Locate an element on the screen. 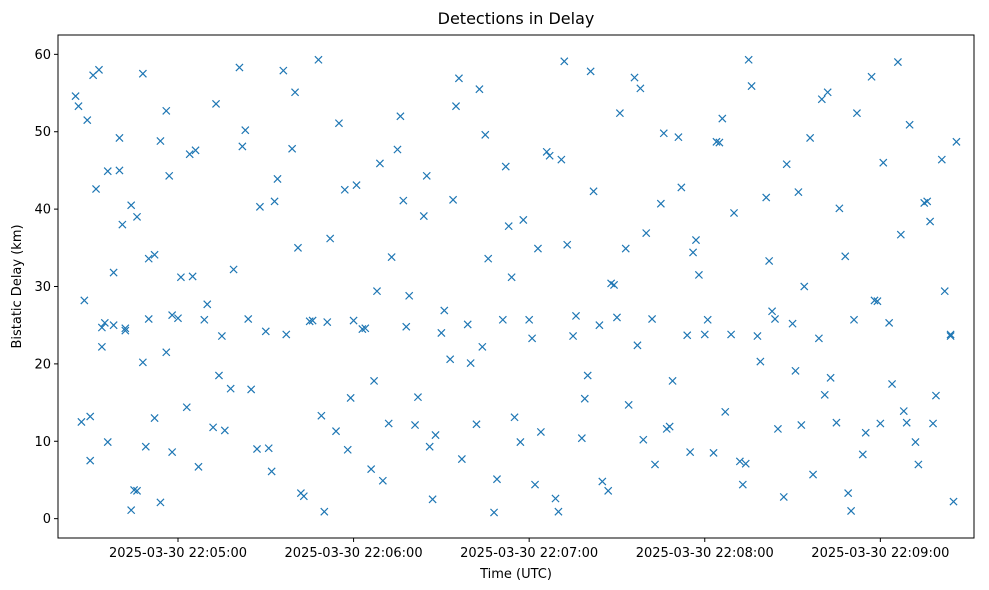 The width and height of the screenshot is (989, 590). x-axis-label: Time (UTC) is located at coordinates (515, 574).